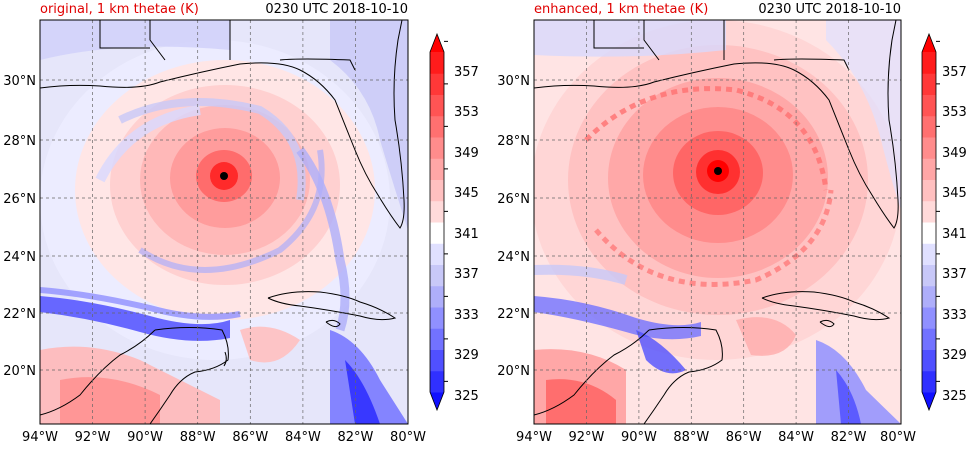  I want to click on colorbar-enhanced, so click(930, 222).